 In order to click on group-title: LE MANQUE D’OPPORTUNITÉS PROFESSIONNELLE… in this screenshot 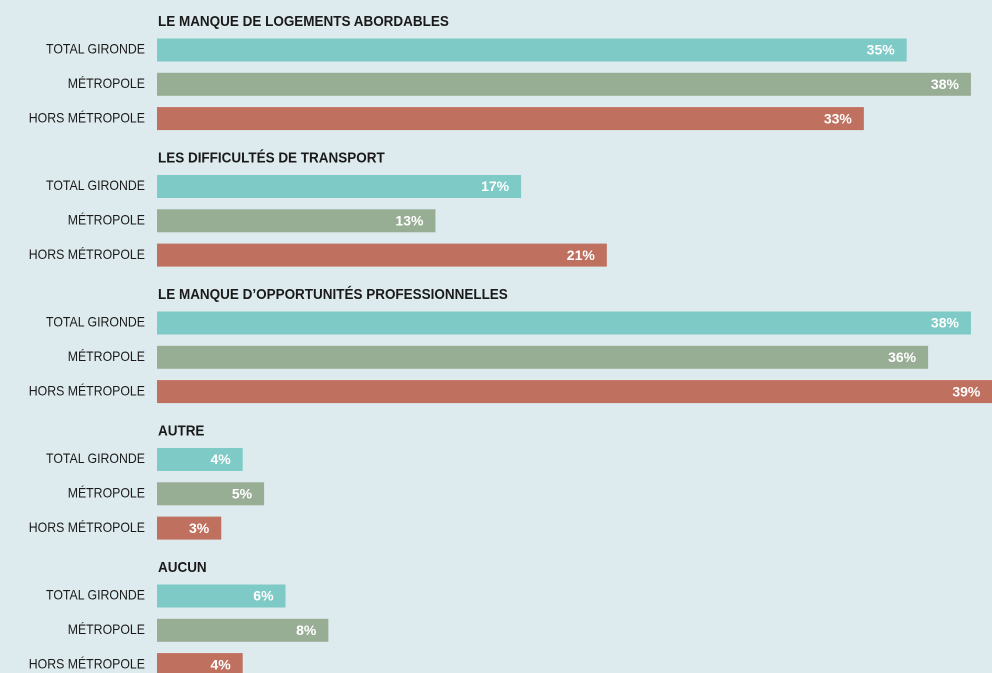, I will do `click(333, 294)`.